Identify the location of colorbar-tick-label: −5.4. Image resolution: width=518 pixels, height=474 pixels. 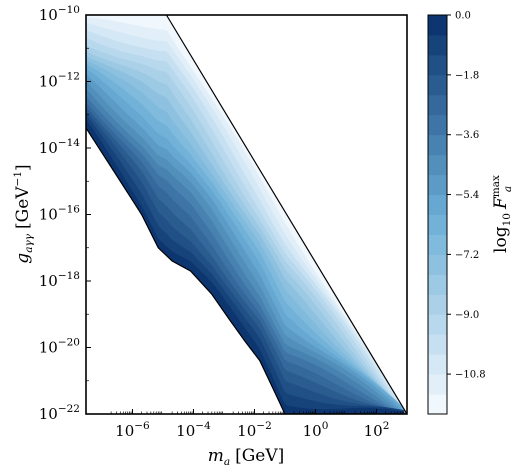
(467, 195).